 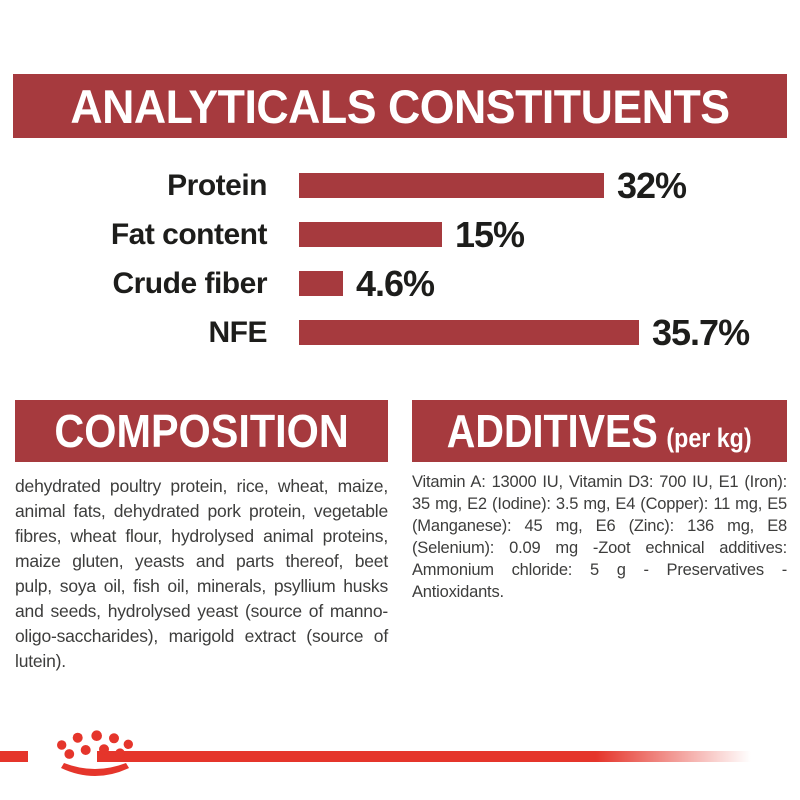 I want to click on additives-banner: ADDITIVES (per kg), so click(x=599, y=431).